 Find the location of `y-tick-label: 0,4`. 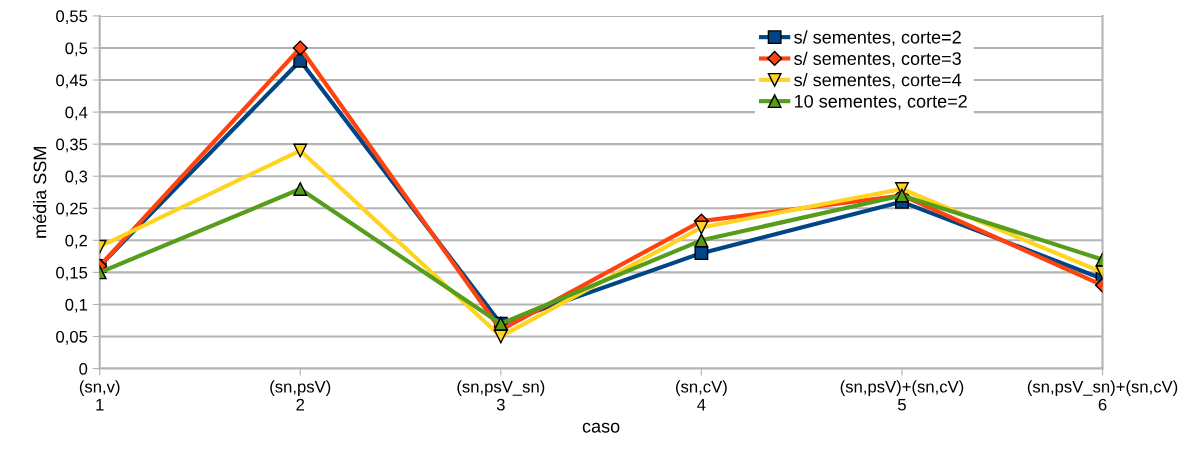

y-tick-label: 0,4 is located at coordinates (76, 113).